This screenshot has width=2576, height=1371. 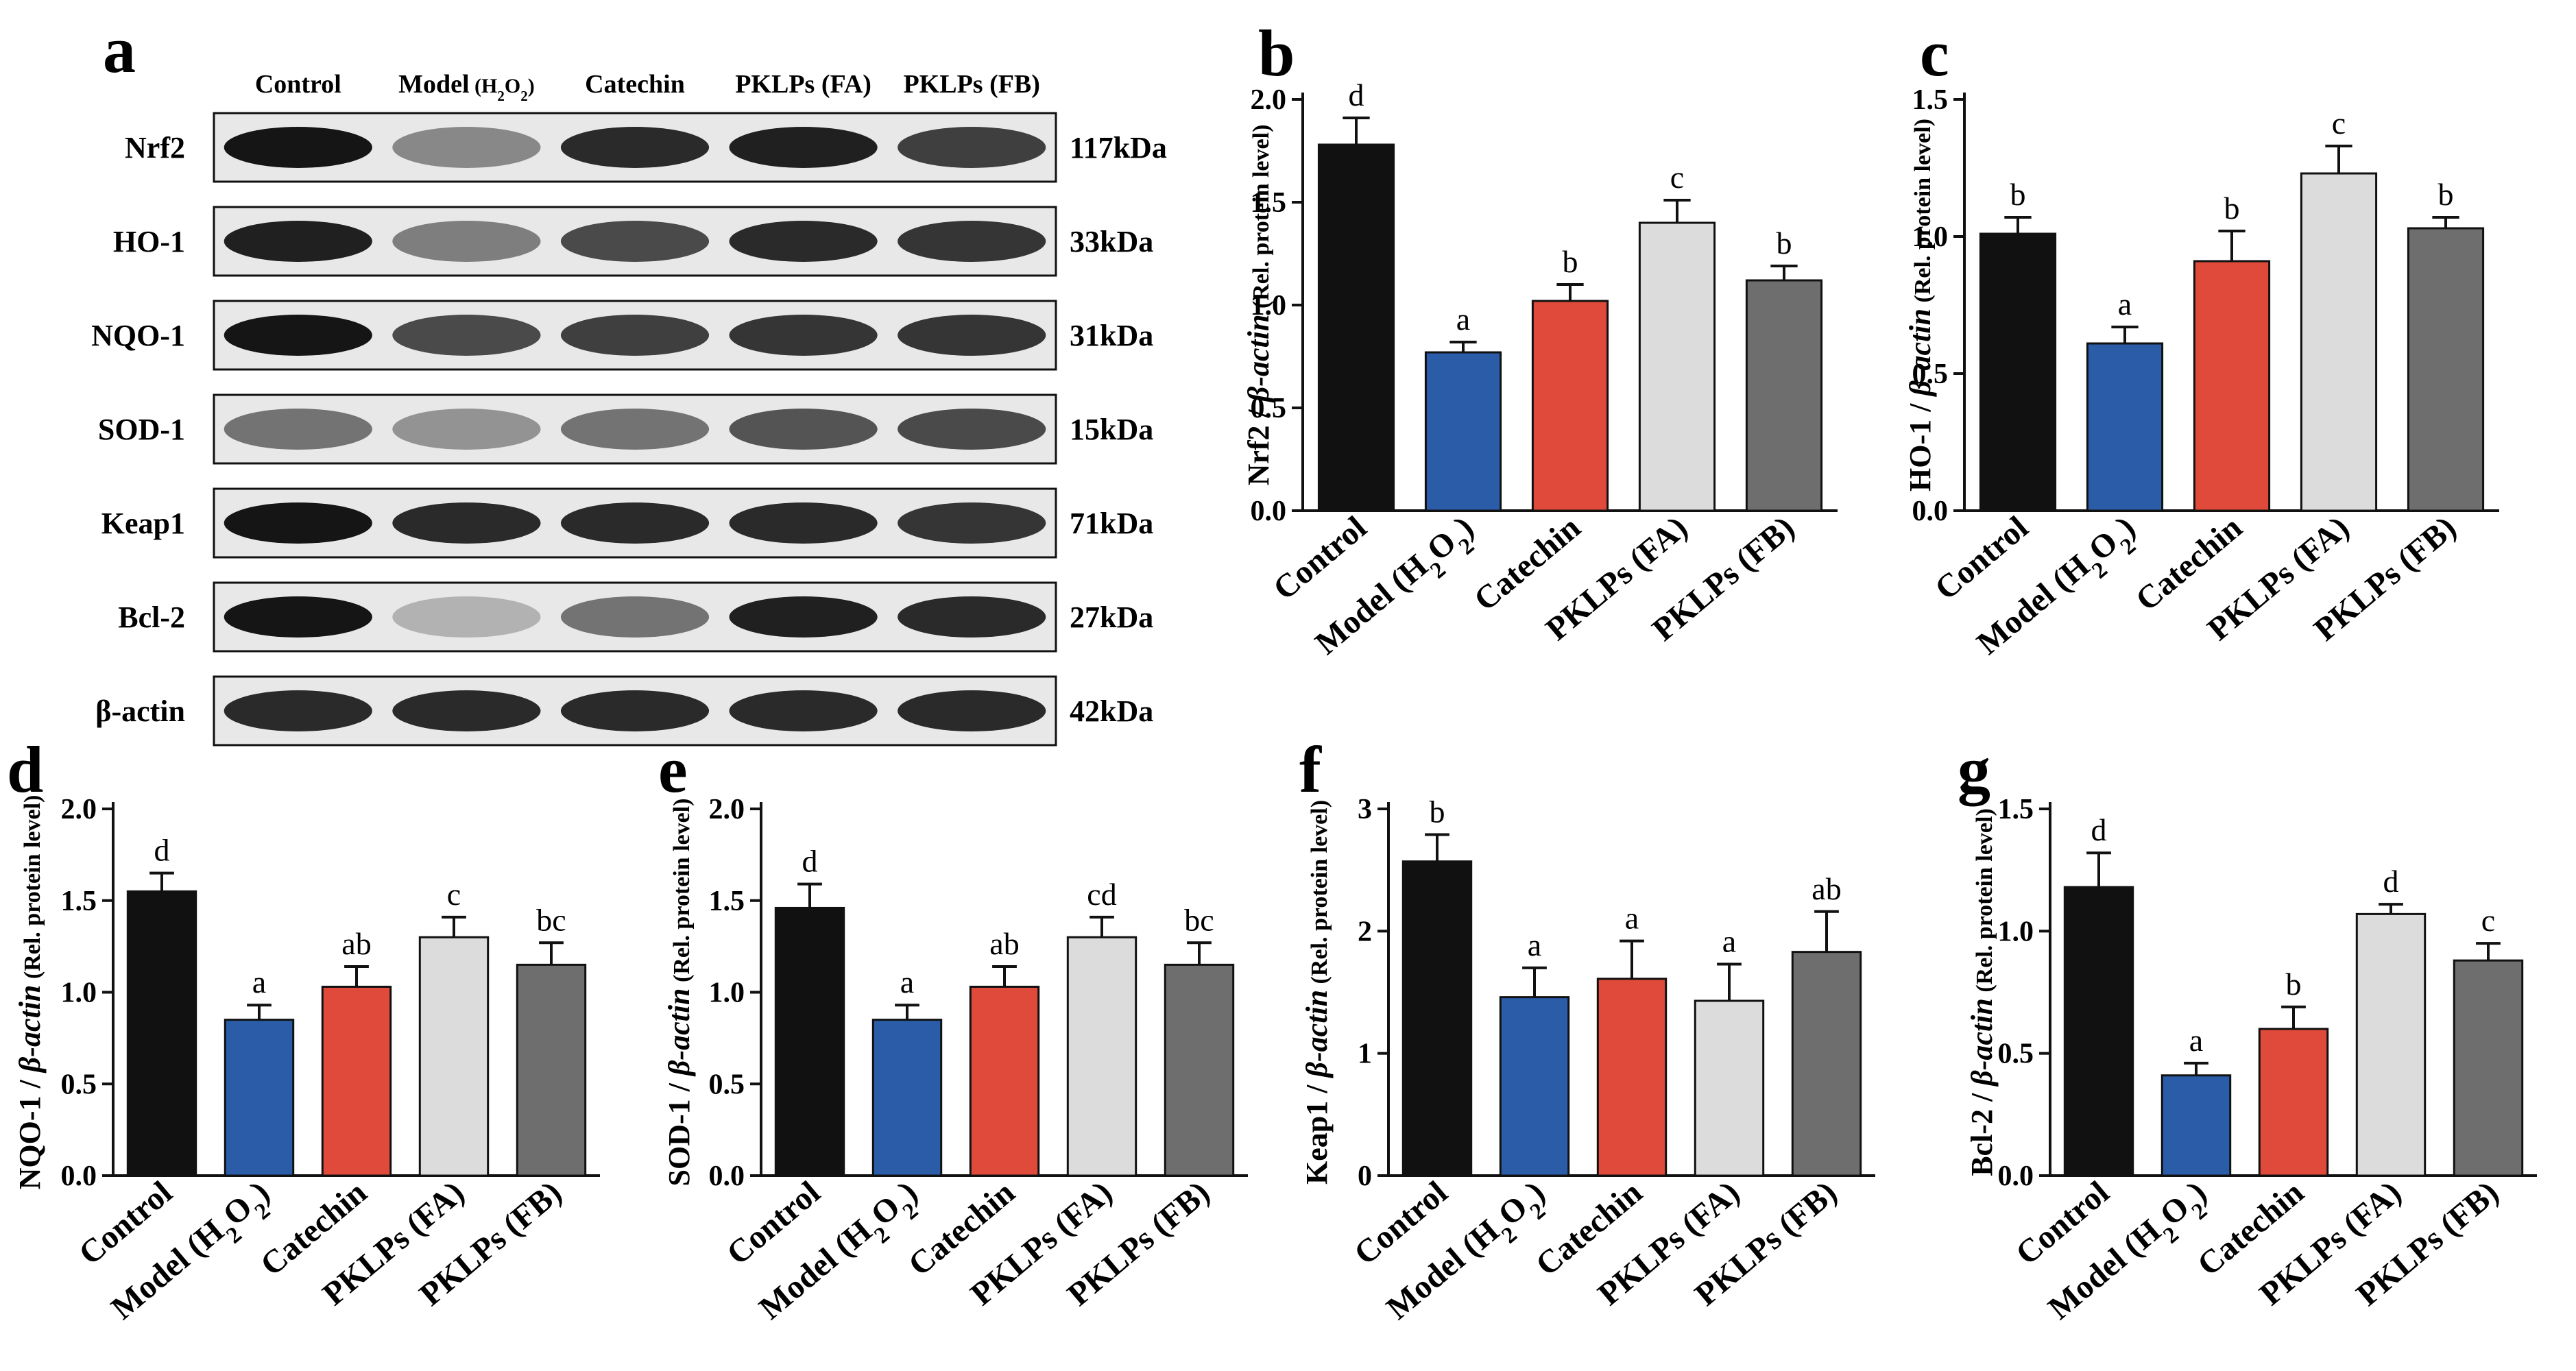 I want to click on y-axis-label: HO-1 / β-actin (Rel. protein level), so click(x=1920, y=306).